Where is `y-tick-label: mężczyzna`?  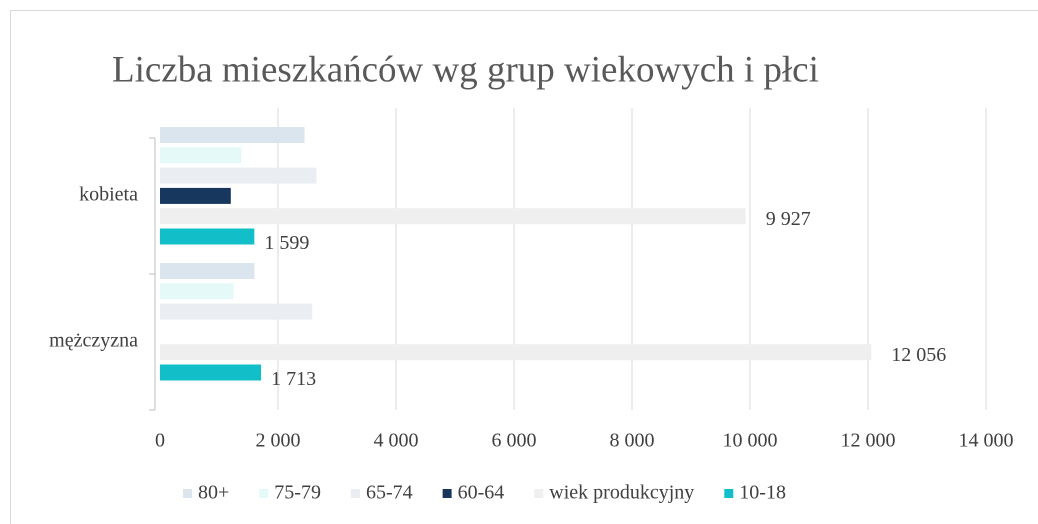 y-tick-label: mężczyzna is located at coordinates (93, 341).